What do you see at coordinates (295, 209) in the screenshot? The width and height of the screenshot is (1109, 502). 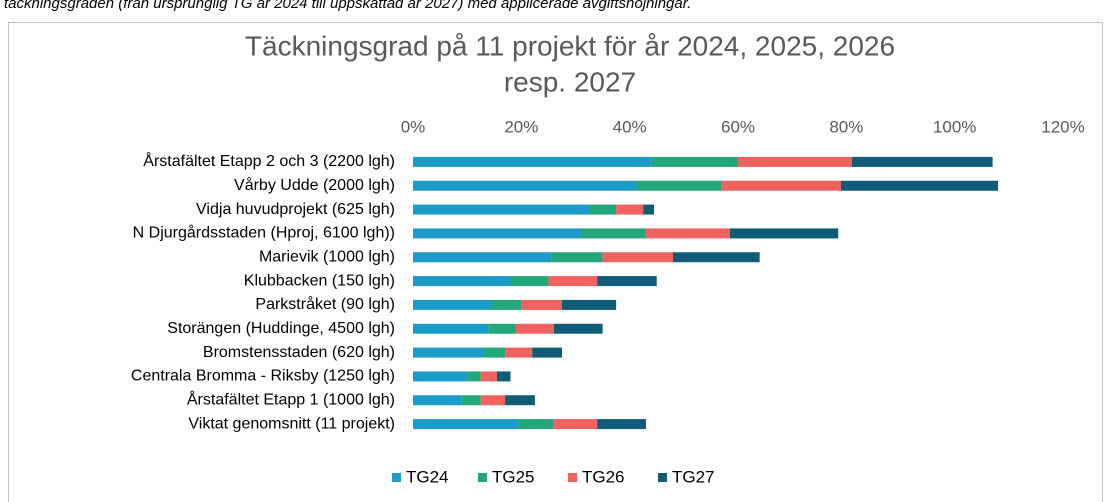 I see `y-tick-label: Vidja huvudprojekt (625 lgh)` at bounding box center [295, 209].